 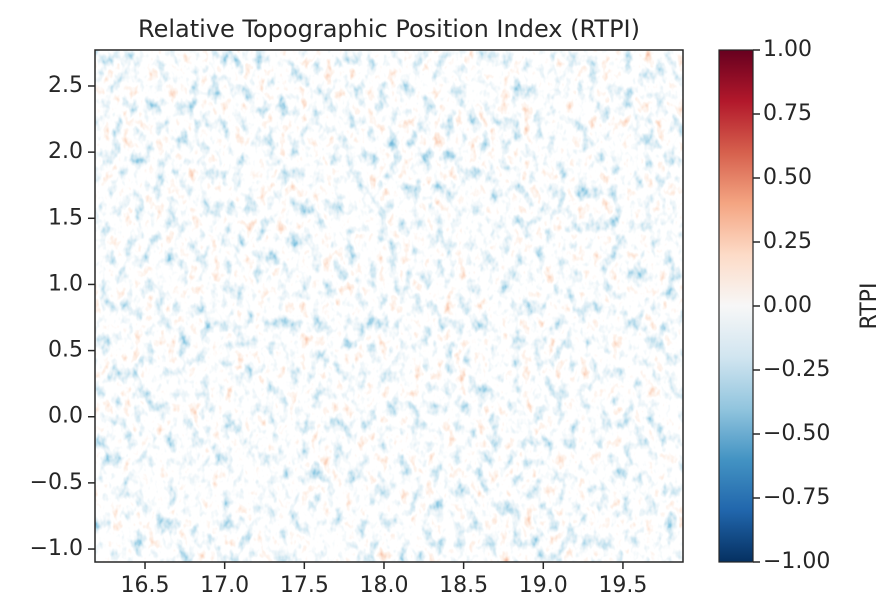 I want to click on colorbar-tick-label: −0.50, so click(x=796, y=433).